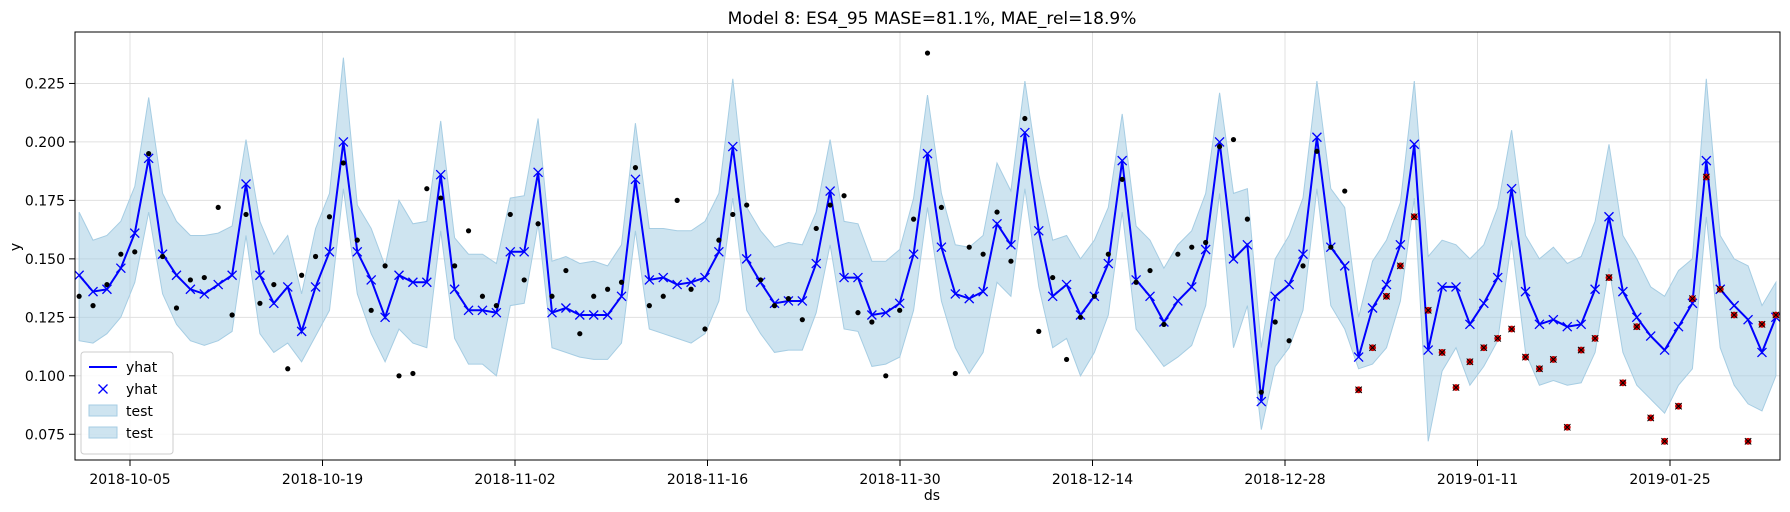 The width and height of the screenshot is (1790, 512). Describe the element at coordinates (1669, 480) in the screenshot. I see `x-tick-label: 2019-01-25` at that location.